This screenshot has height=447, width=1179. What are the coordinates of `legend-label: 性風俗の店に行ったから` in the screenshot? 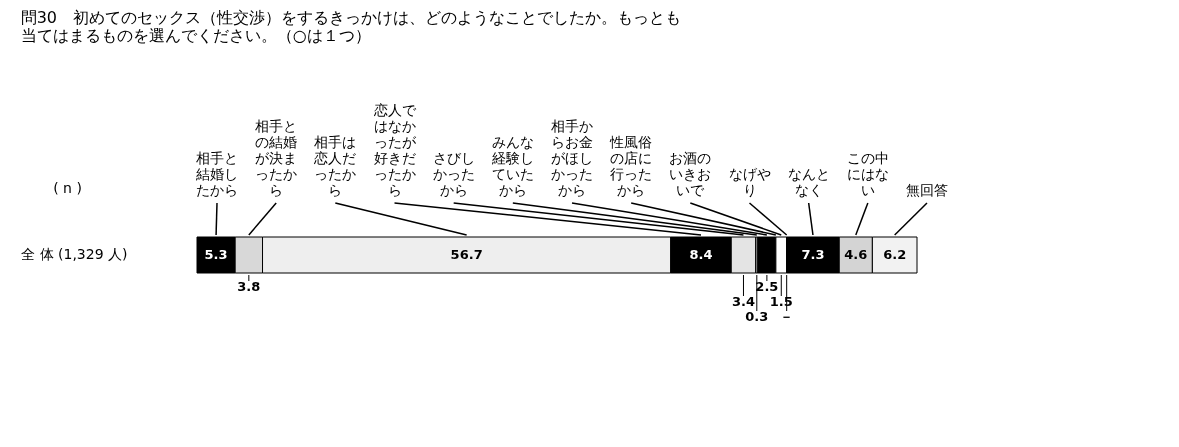 It's located at (631, 166).